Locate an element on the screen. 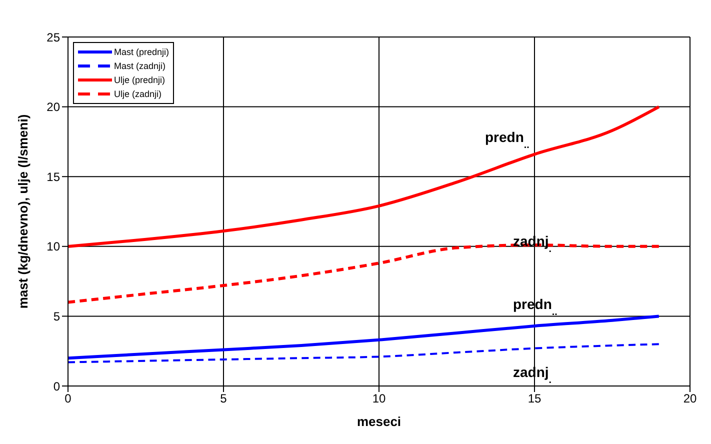 The width and height of the screenshot is (711, 444). legend-label: Ulje (prednji) is located at coordinates (140, 80).